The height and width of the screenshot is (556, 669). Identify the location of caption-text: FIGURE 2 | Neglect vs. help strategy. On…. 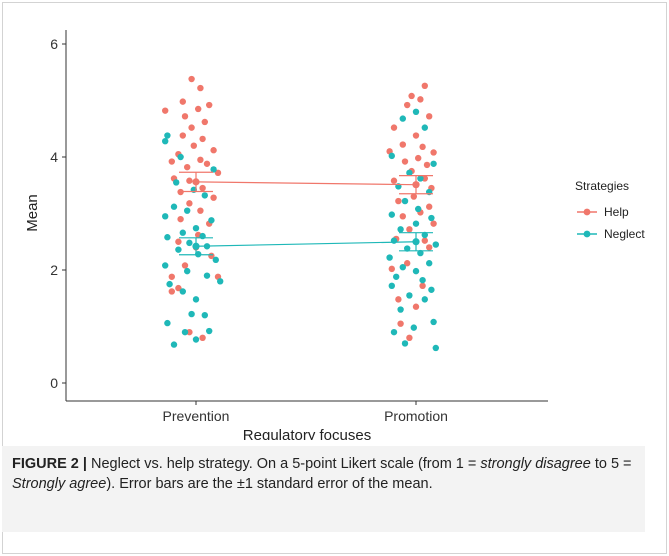
(323, 474).